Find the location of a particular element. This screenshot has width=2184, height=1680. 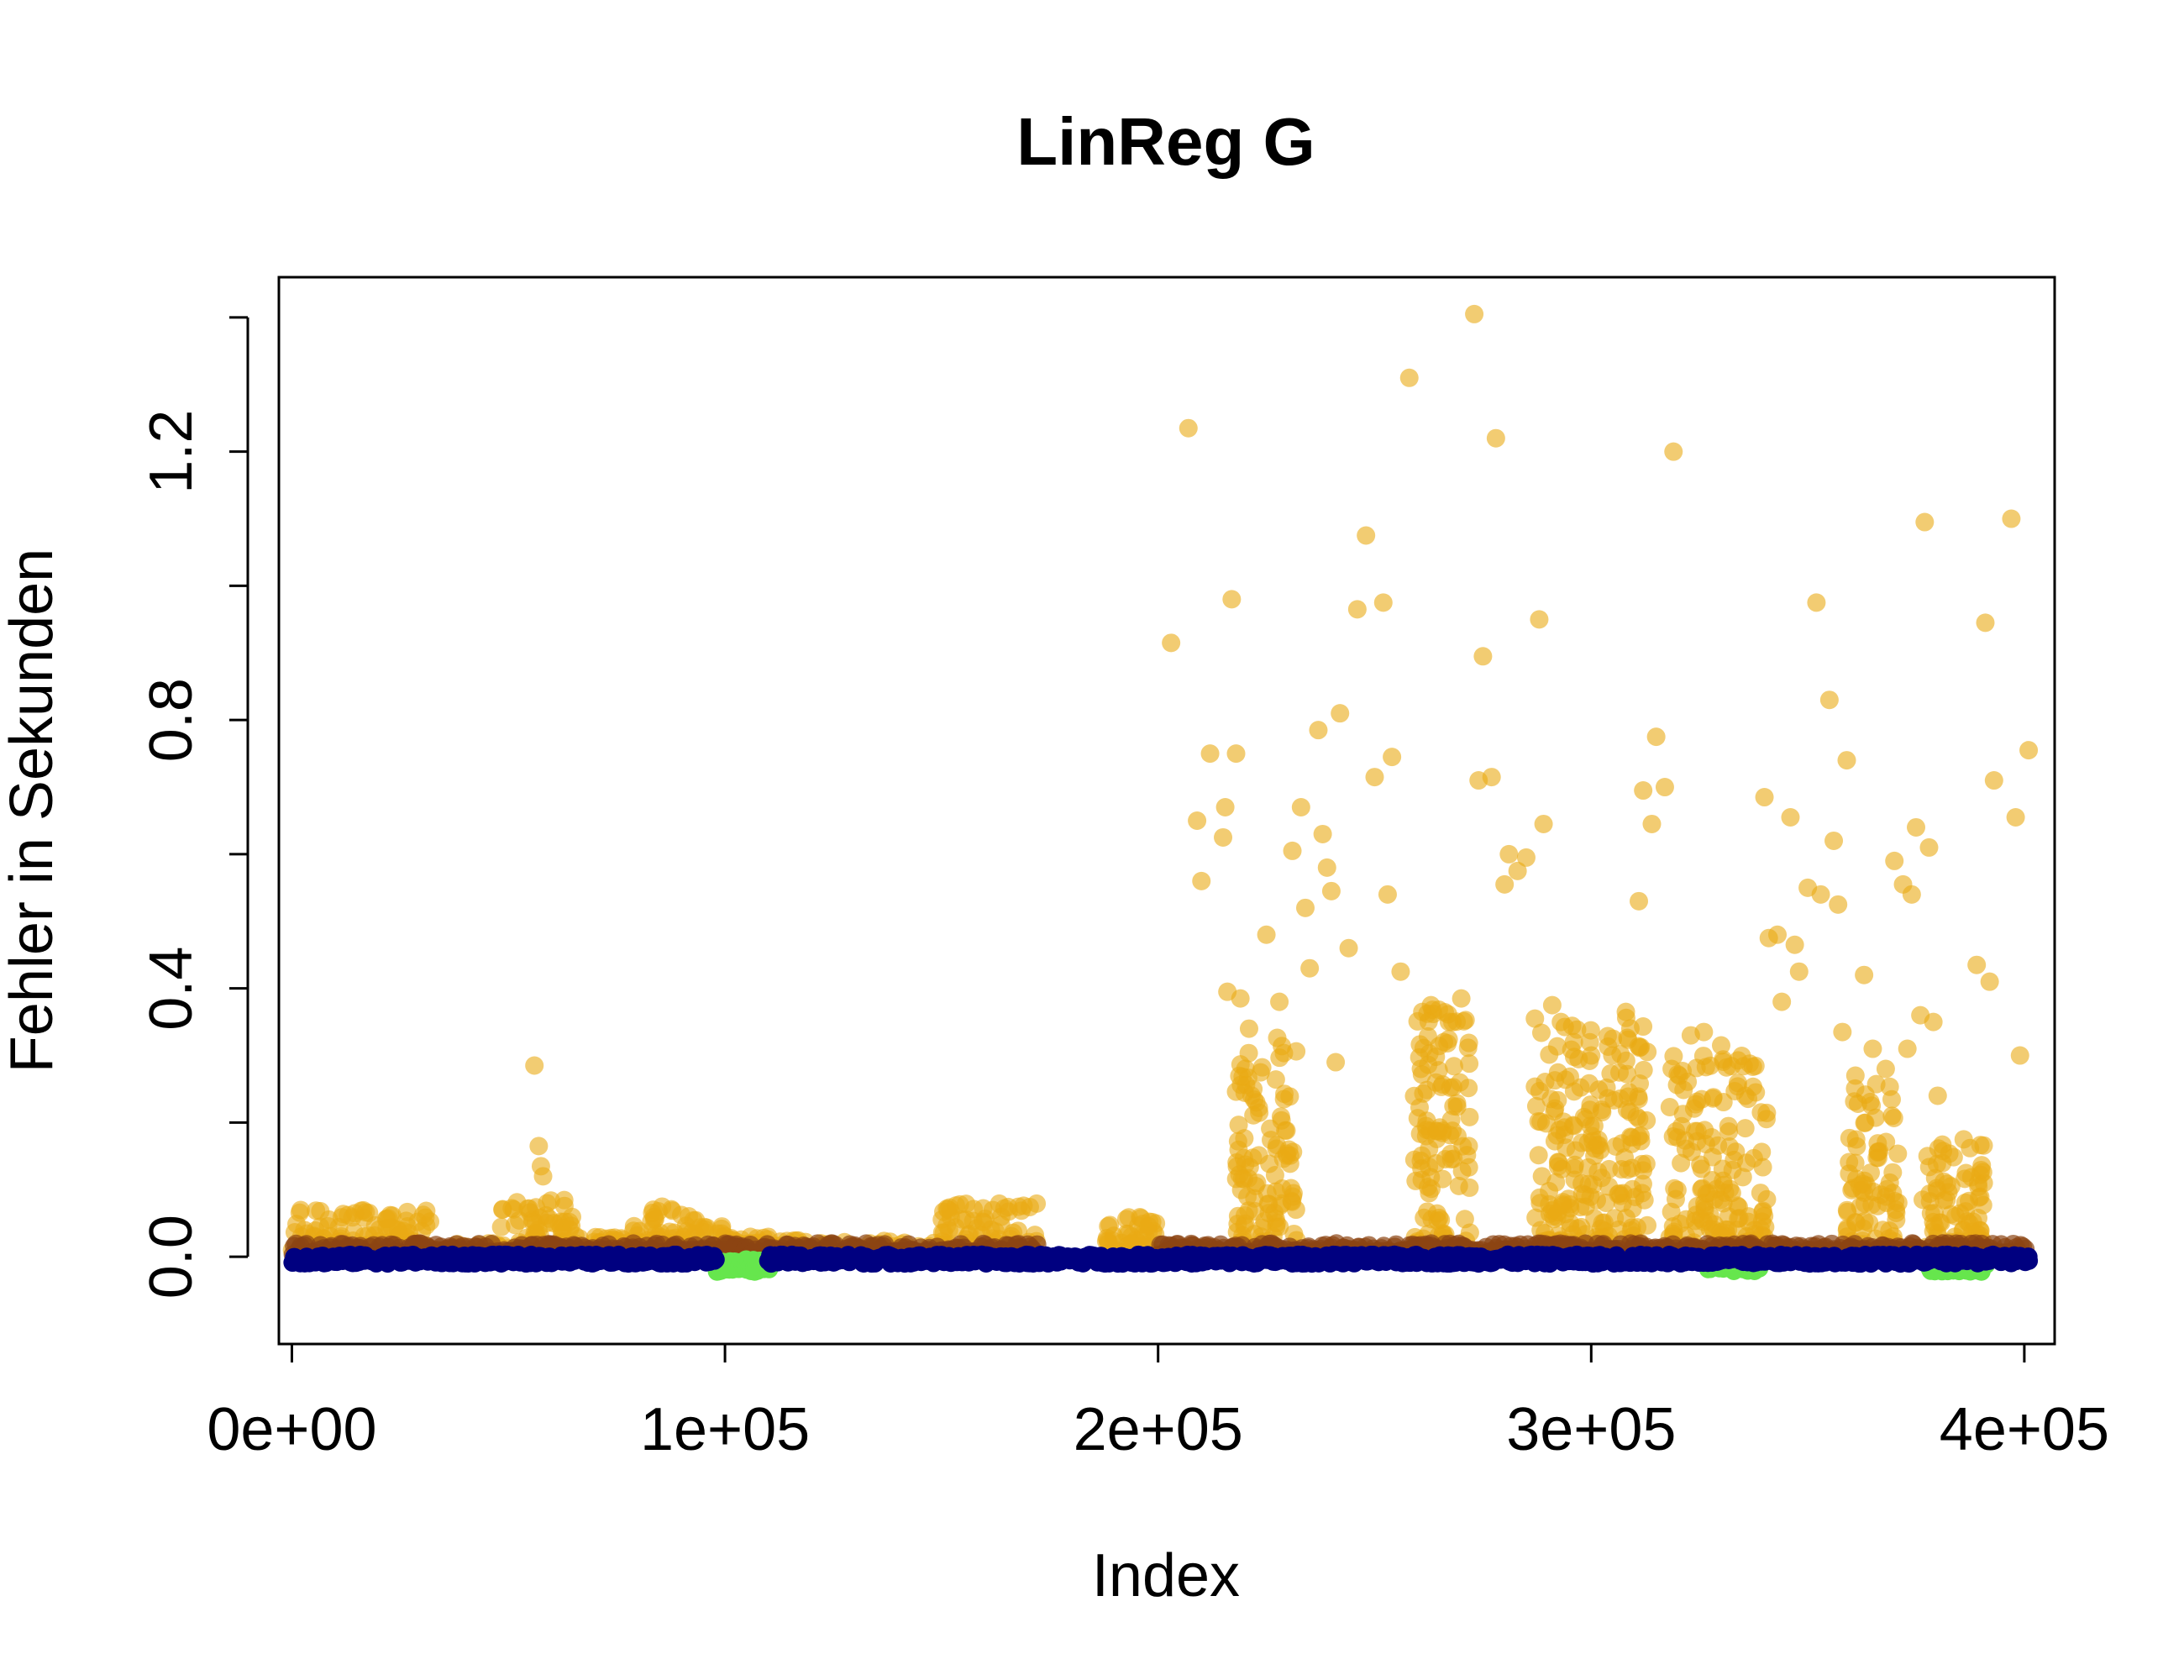

x-tick-label: 1e+05 is located at coordinates (725, 1429).